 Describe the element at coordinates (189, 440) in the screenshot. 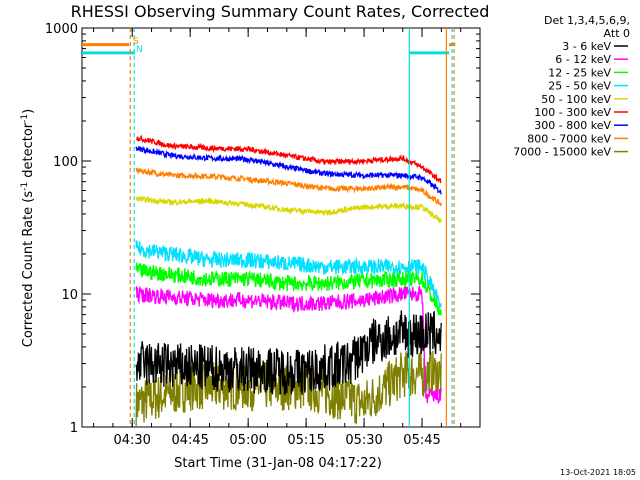

I see `x-tick-label: 04:45` at that location.